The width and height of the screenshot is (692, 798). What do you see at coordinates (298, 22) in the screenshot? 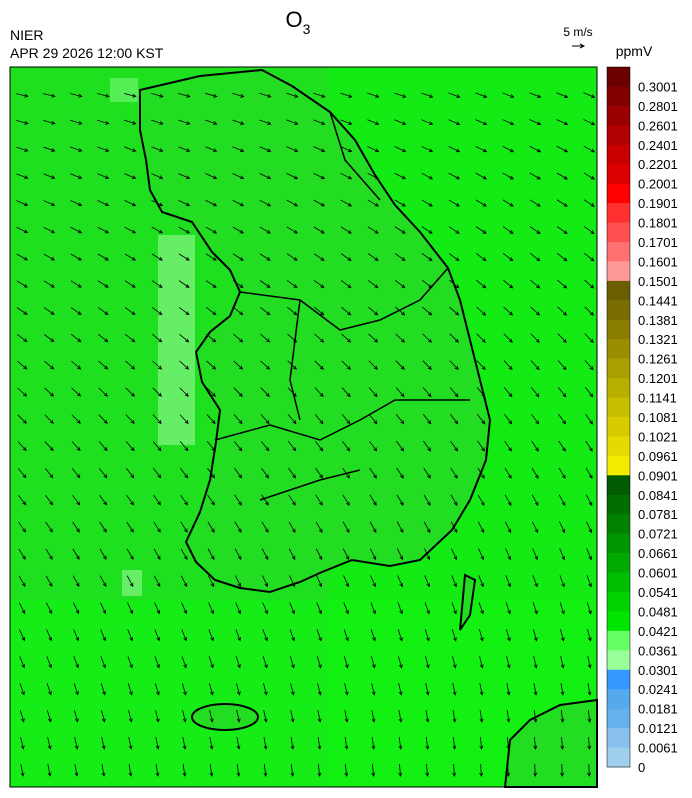
I see `title: O3` at bounding box center [298, 22].